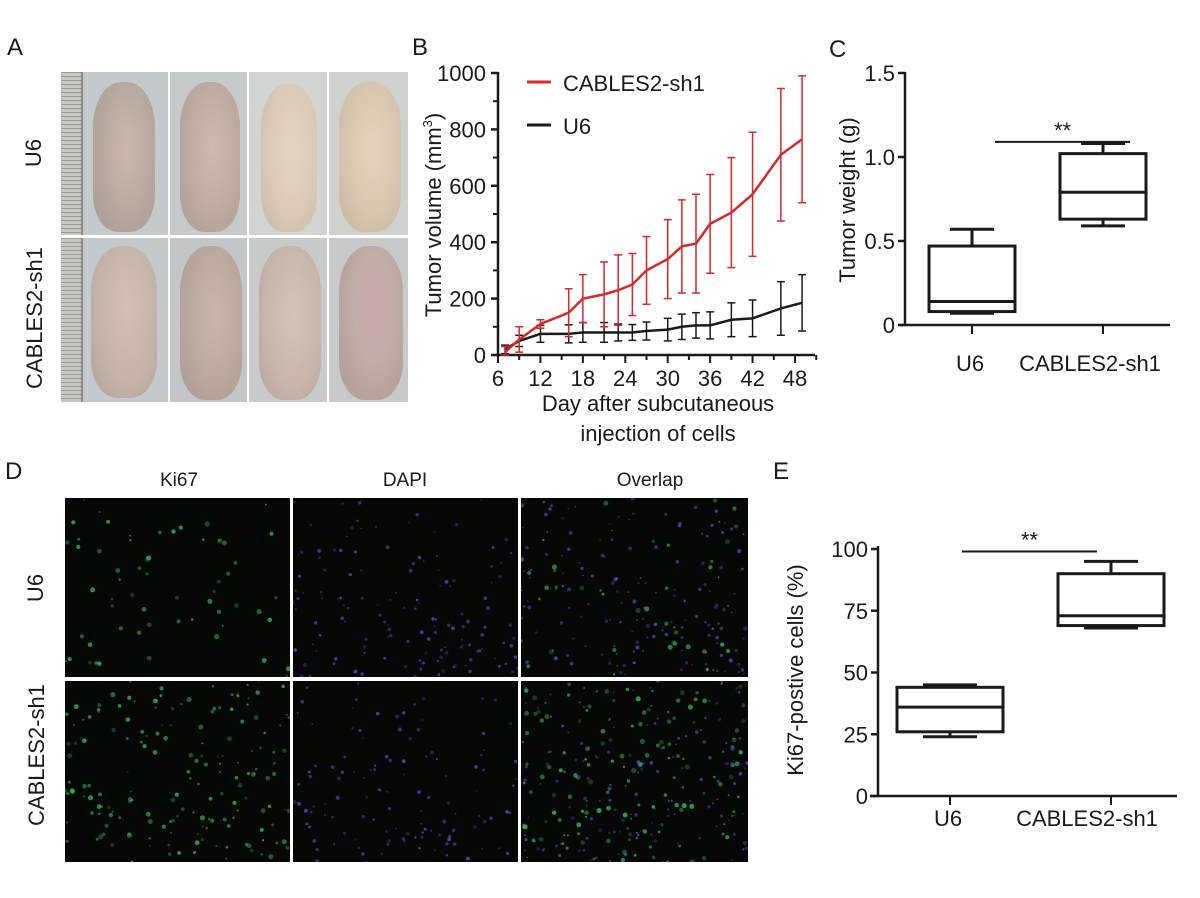 This screenshot has width=1200, height=898. What do you see at coordinates (35, 588) in the screenshot?
I see `d-row-label-u6: U6` at bounding box center [35, 588].